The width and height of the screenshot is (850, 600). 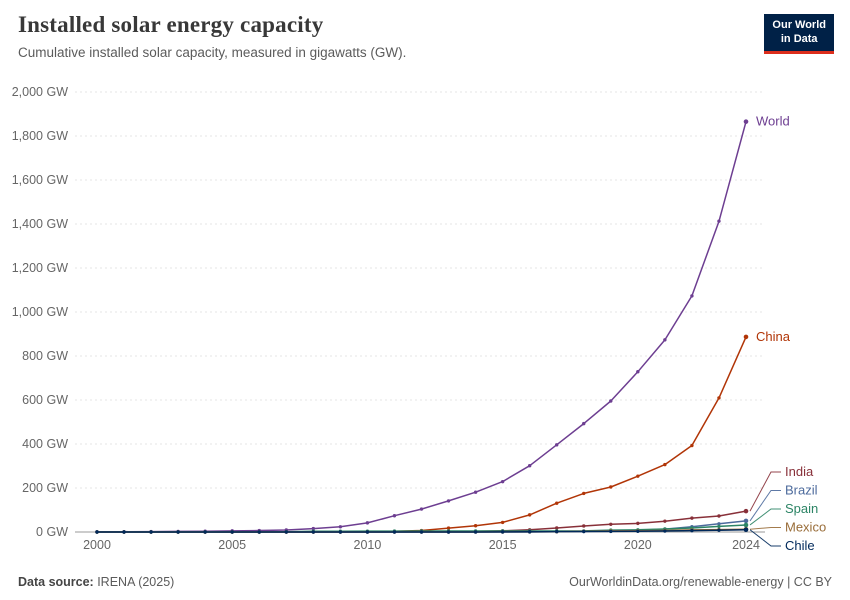 What do you see at coordinates (801, 508) in the screenshot?
I see `svg-text: Spain` at bounding box center [801, 508].